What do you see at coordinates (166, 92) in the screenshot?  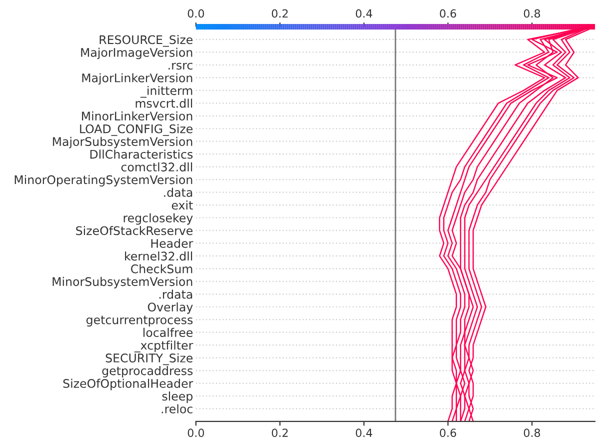 I see `y-tick-label: _initterm` at bounding box center [166, 92].